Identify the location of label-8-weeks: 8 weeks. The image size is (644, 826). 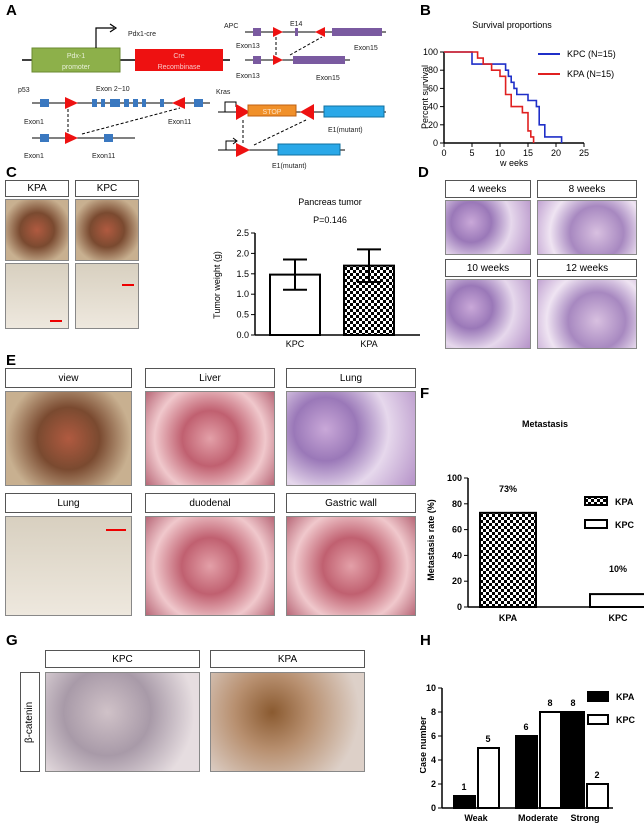
(587, 189).